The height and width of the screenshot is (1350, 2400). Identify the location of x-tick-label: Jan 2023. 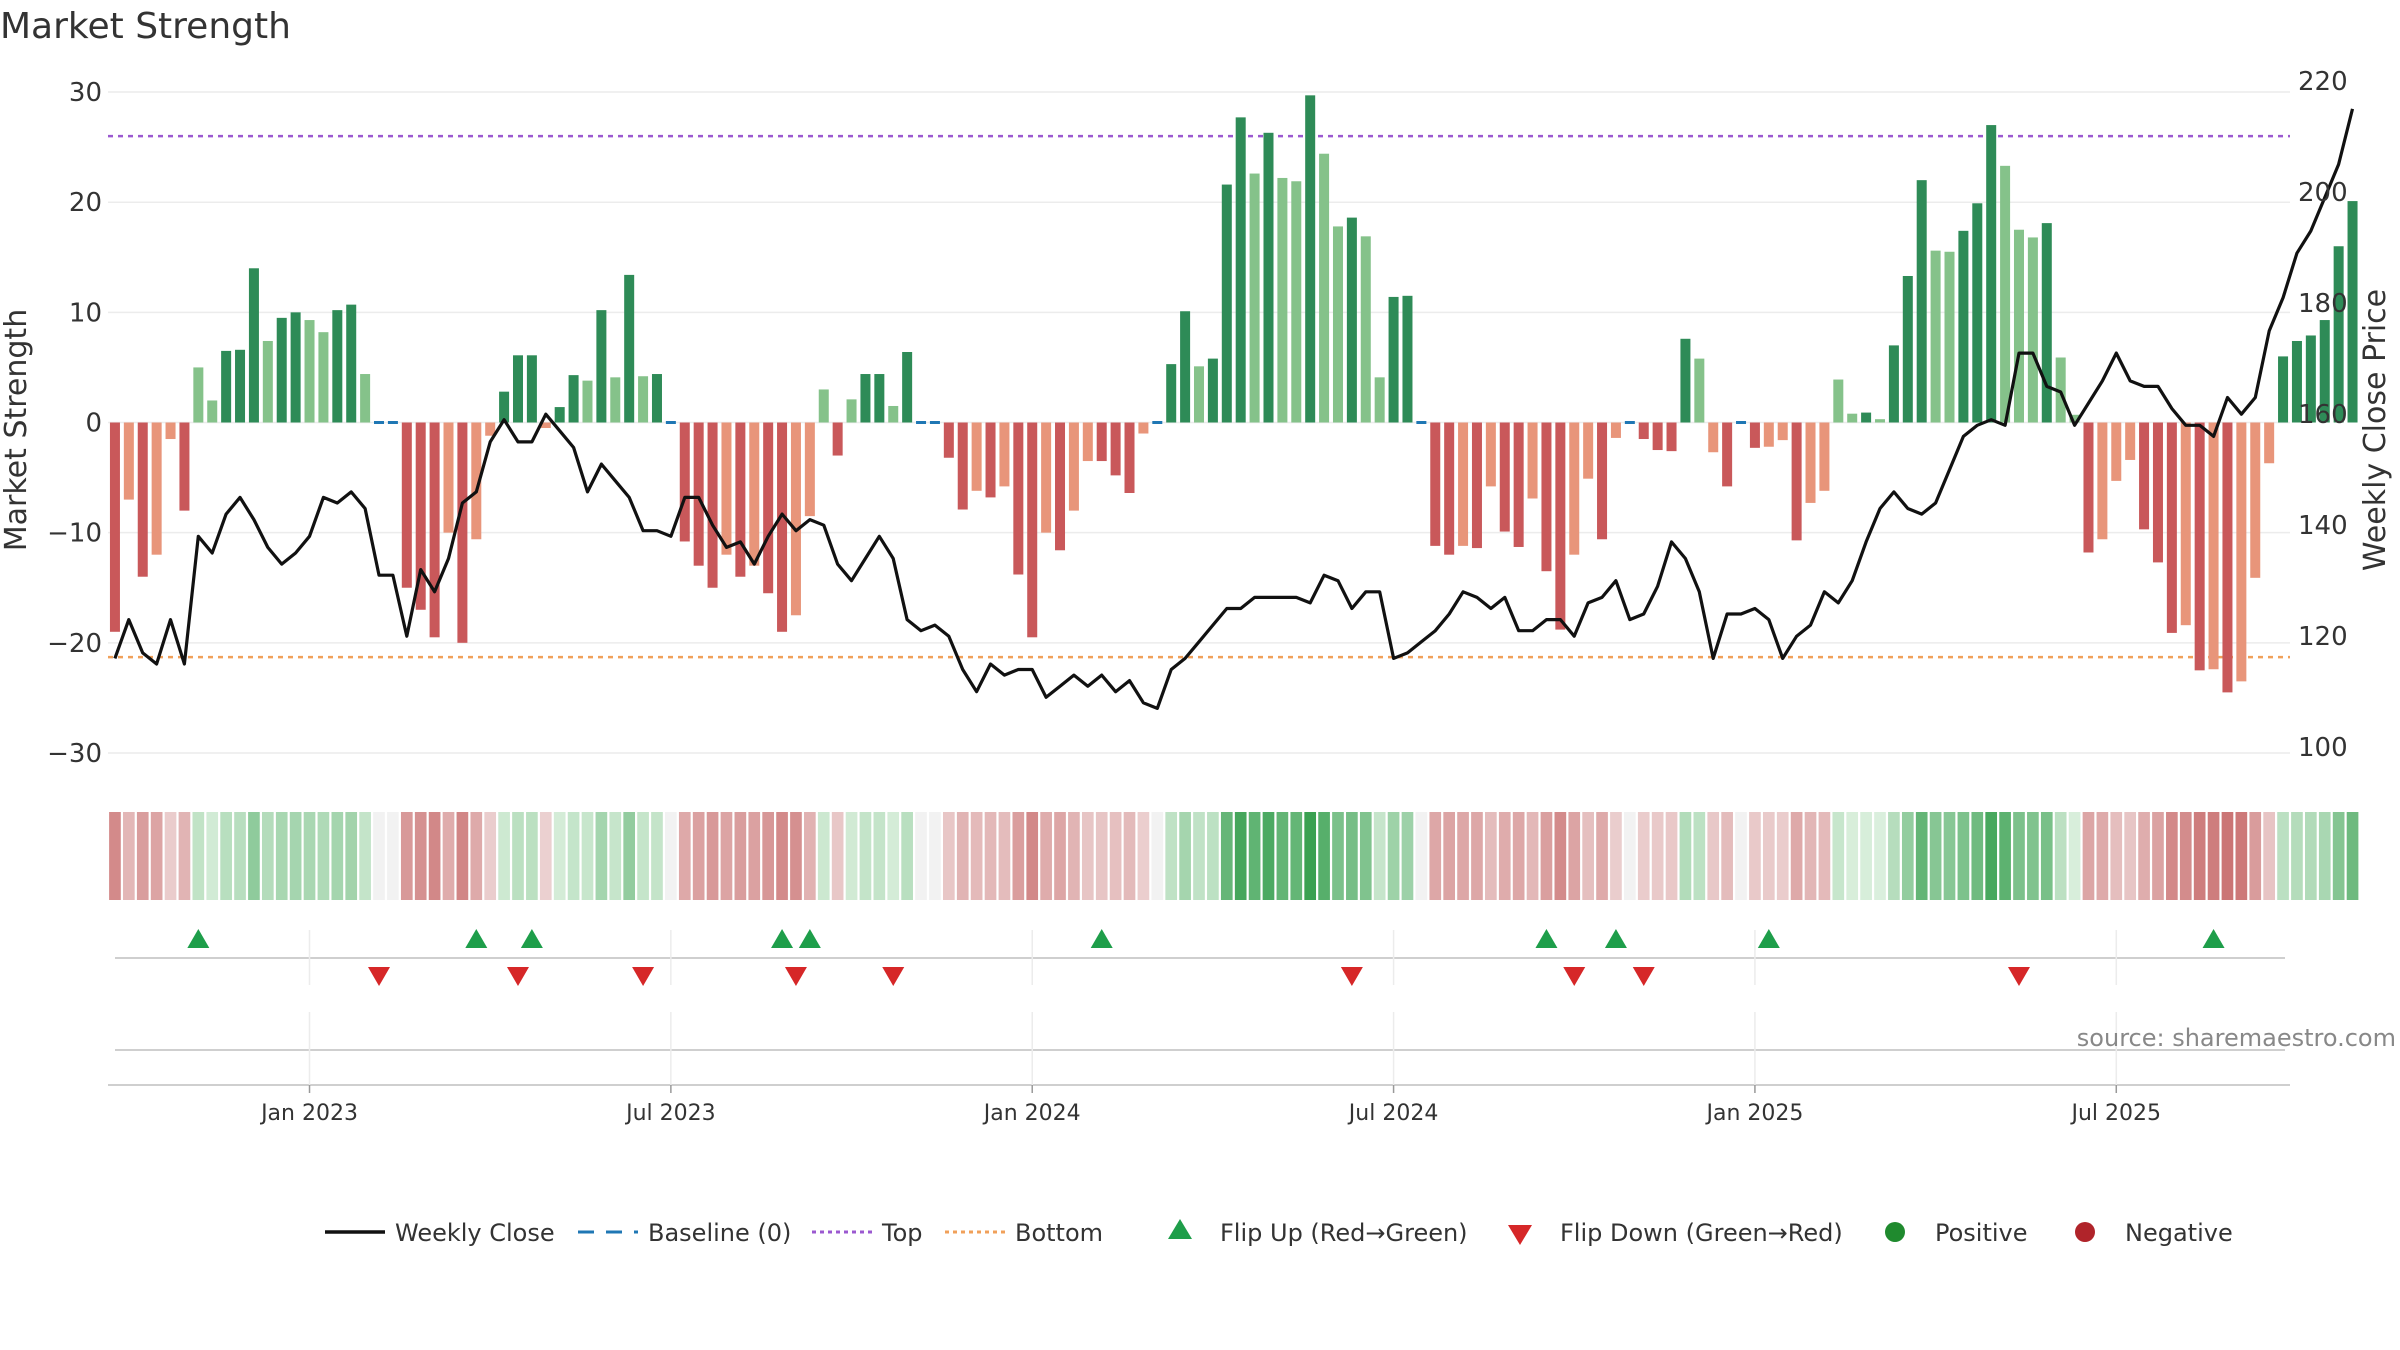
(308, 1113).